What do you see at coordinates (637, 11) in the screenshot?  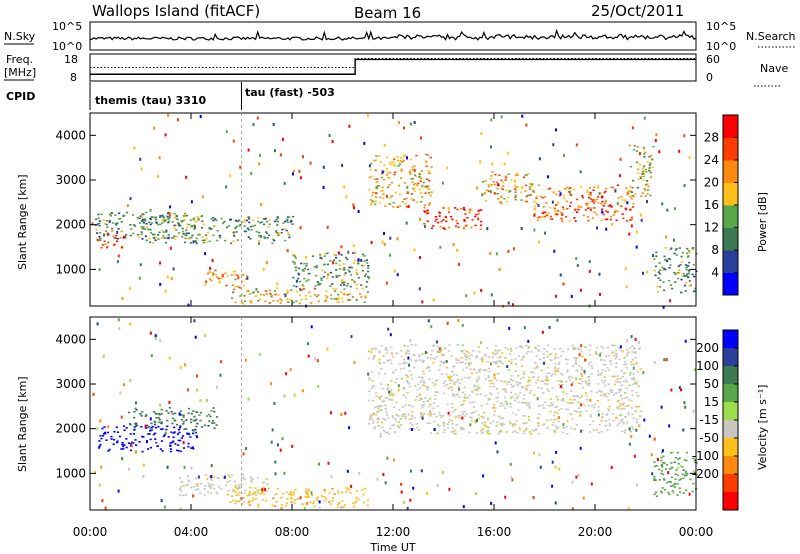 I see `date-title: 25/Oct/2011` at bounding box center [637, 11].